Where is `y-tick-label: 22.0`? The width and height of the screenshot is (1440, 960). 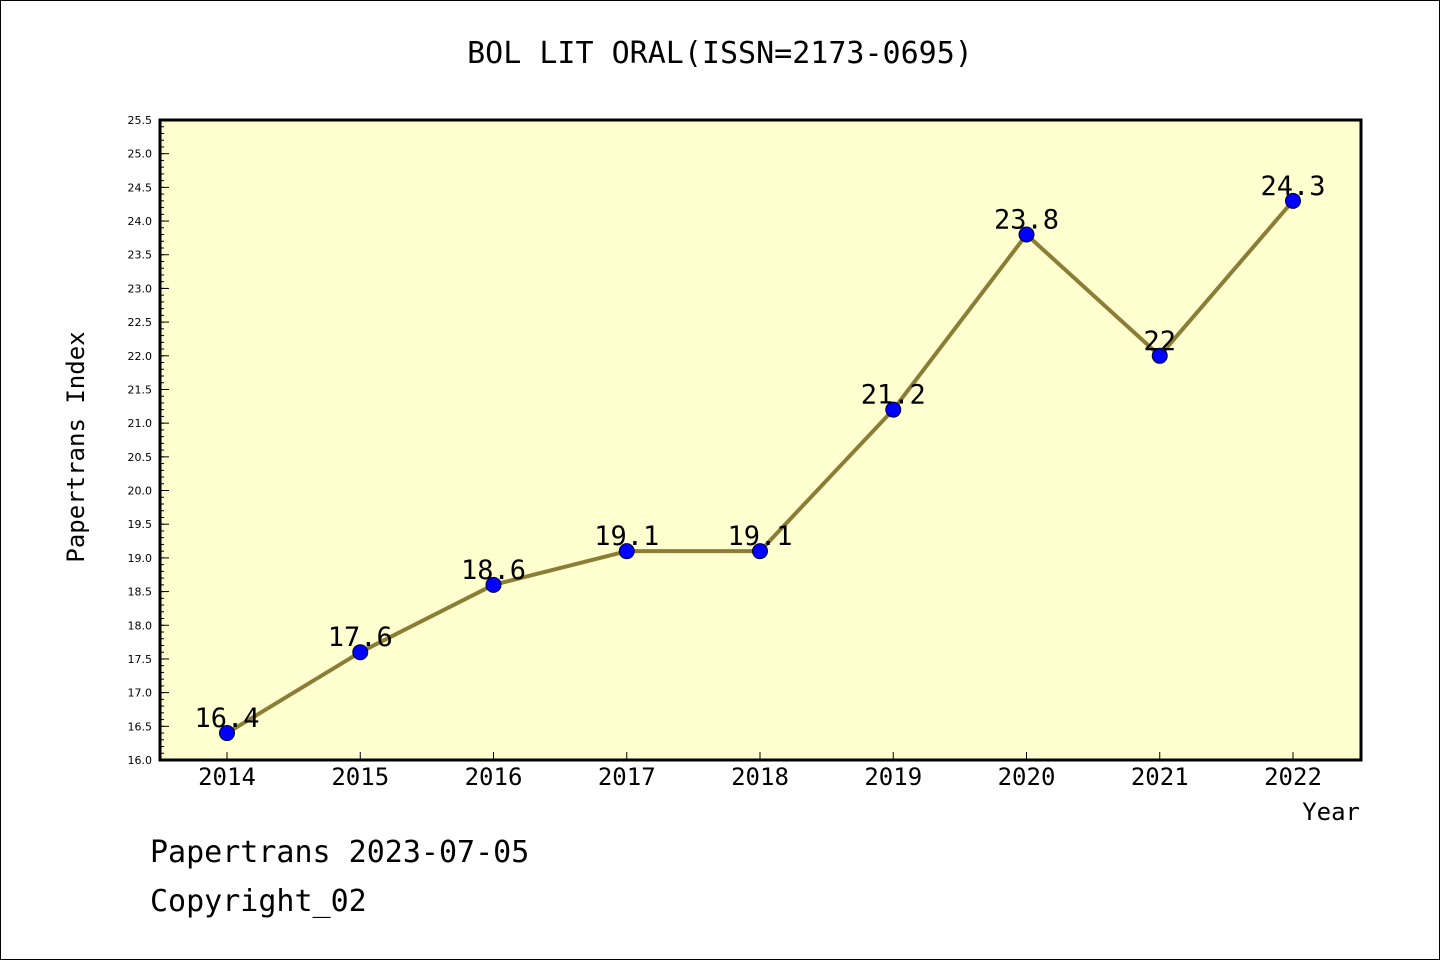 y-tick-label: 22.0 is located at coordinates (140, 356).